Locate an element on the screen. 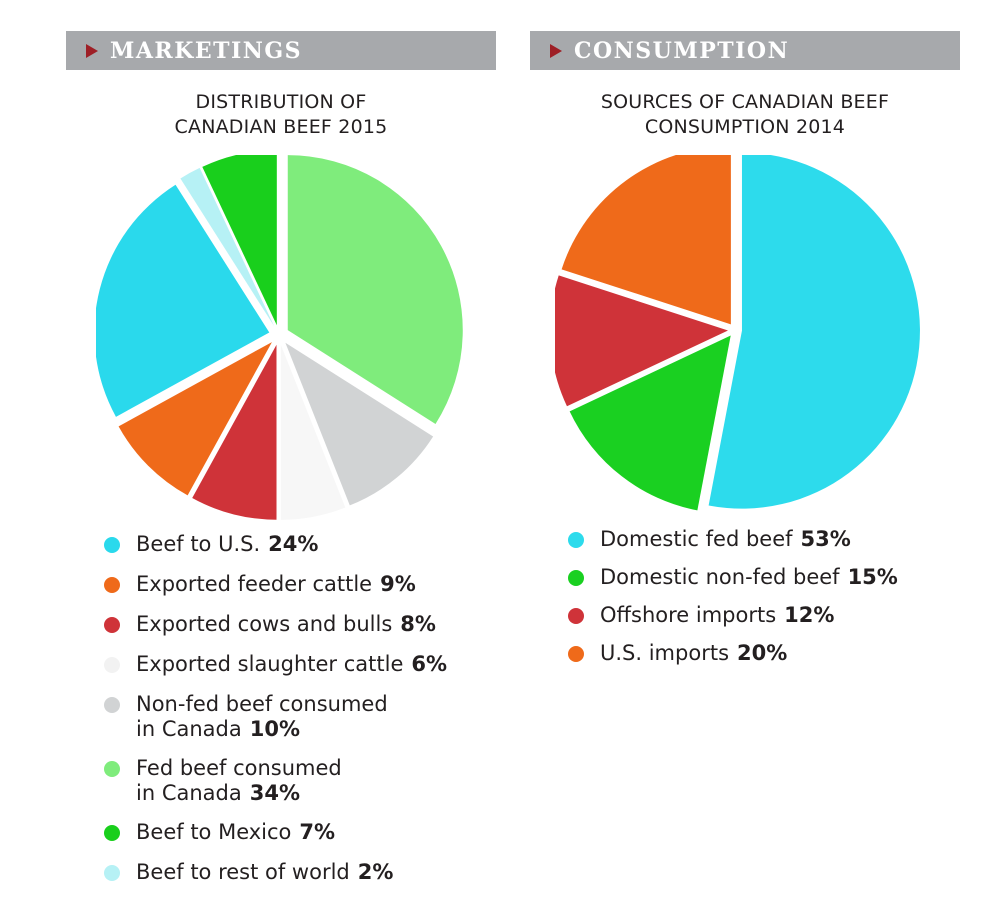 The height and width of the screenshot is (900, 1000). legend-label: Domestic non-fed beef is located at coordinates (720, 577).